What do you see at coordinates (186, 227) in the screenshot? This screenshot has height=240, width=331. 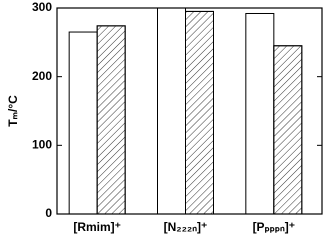 I see `x-tick-label: [N₂₂₂ₙ]⁺` at bounding box center [186, 227].